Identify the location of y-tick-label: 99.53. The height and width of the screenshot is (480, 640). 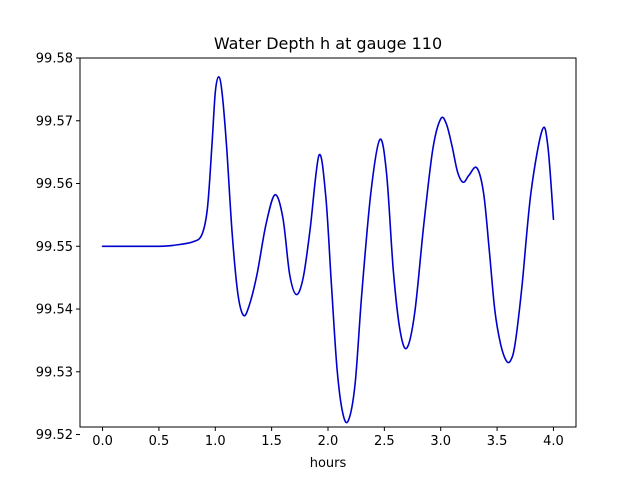
(54, 372).